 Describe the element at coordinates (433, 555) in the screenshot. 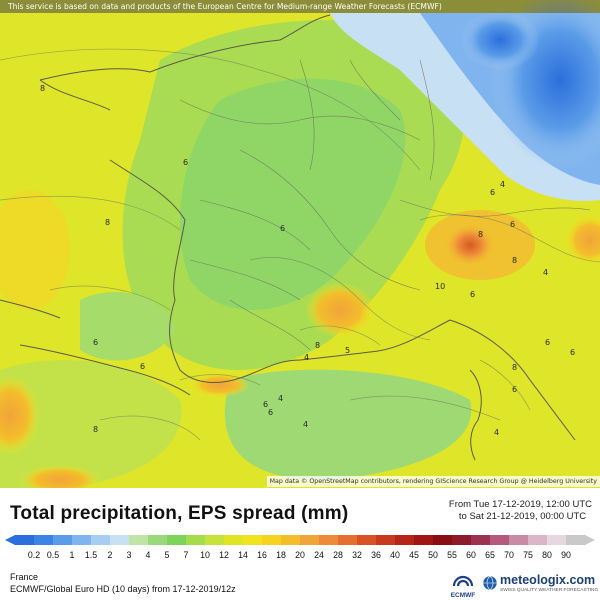

I see `scale-tick-label: 50` at that location.